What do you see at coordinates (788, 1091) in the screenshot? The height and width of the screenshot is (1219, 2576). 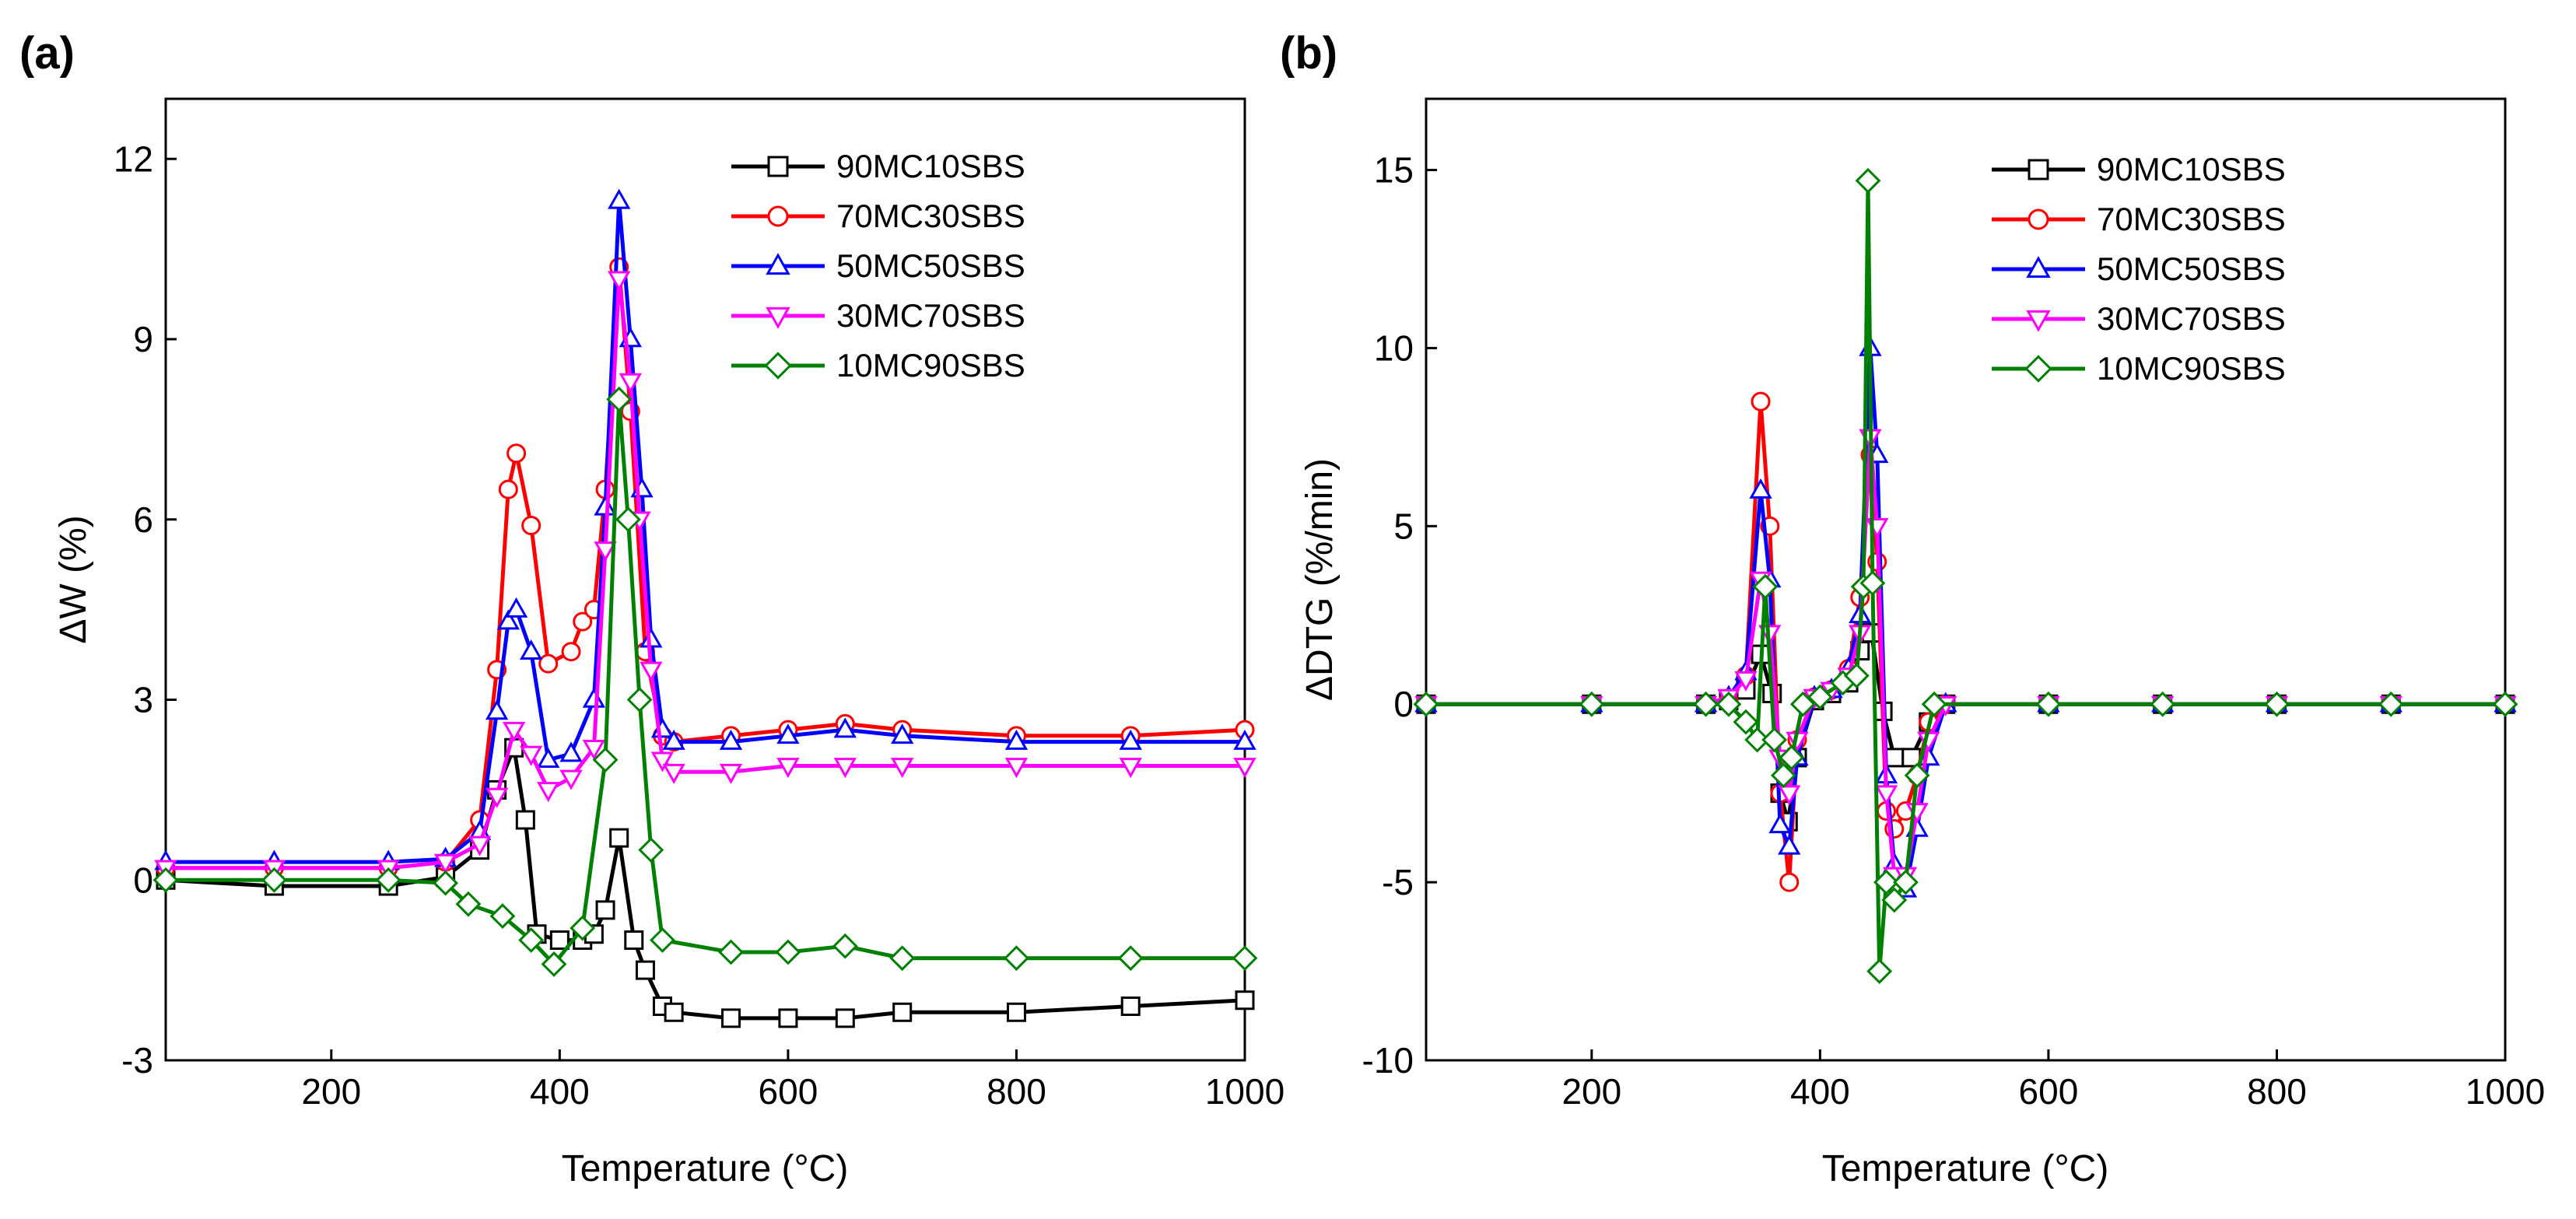 I see `x-tick-label: 600` at bounding box center [788, 1091].